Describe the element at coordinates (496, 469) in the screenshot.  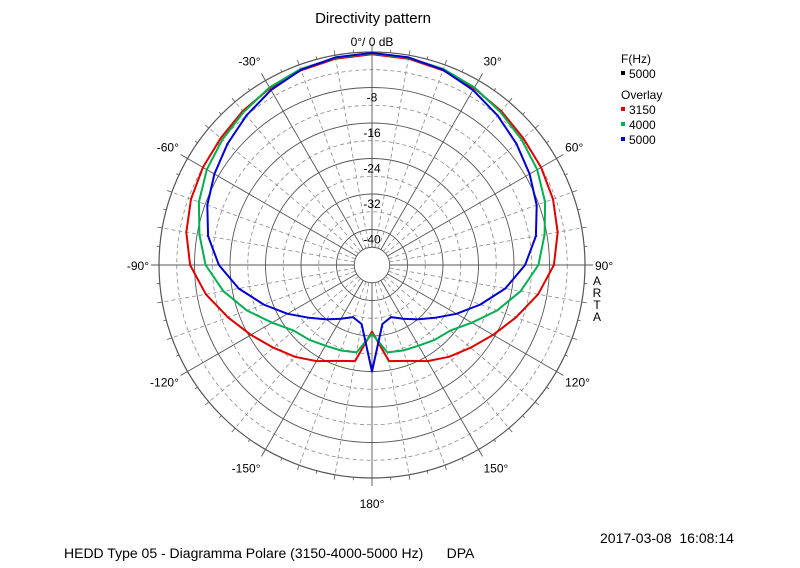
I see `angle-tick-label: 150°` at that location.